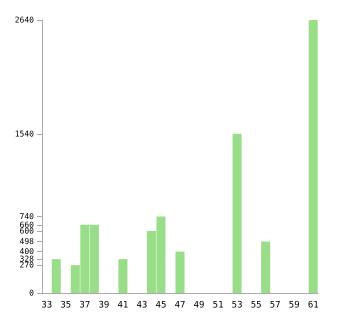 This screenshot has width=340, height=321. I want to click on x-tick-label: 35, so click(66, 305).